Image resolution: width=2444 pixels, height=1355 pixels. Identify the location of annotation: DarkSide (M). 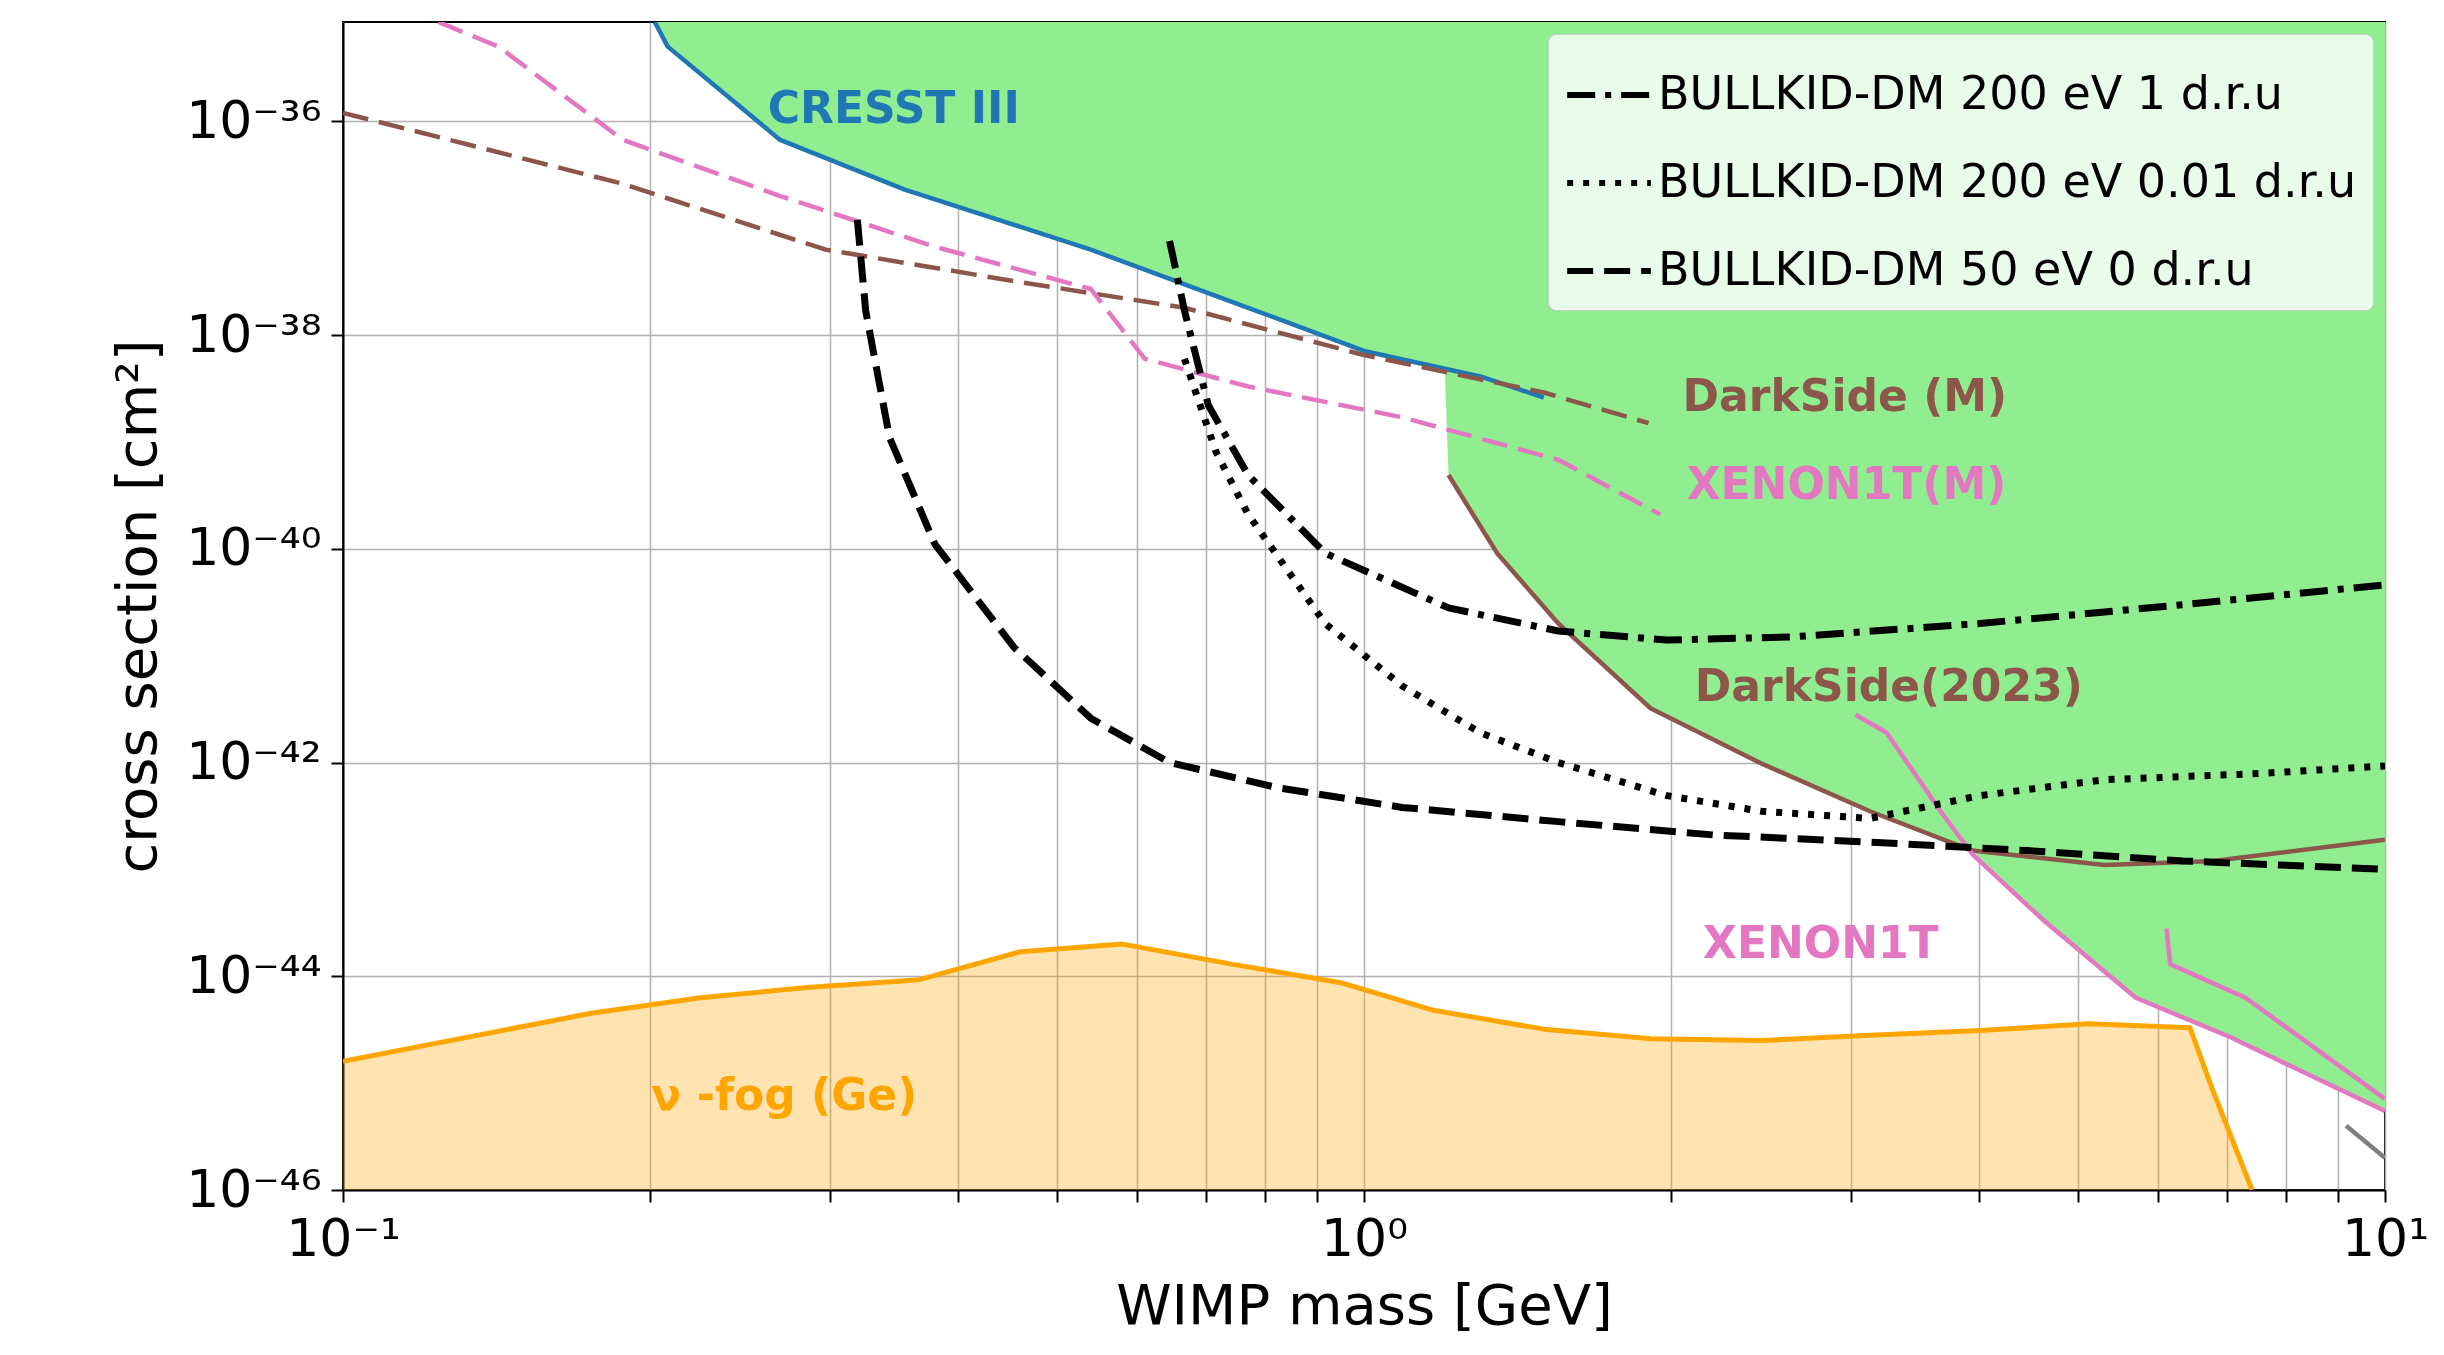
(1845, 396).